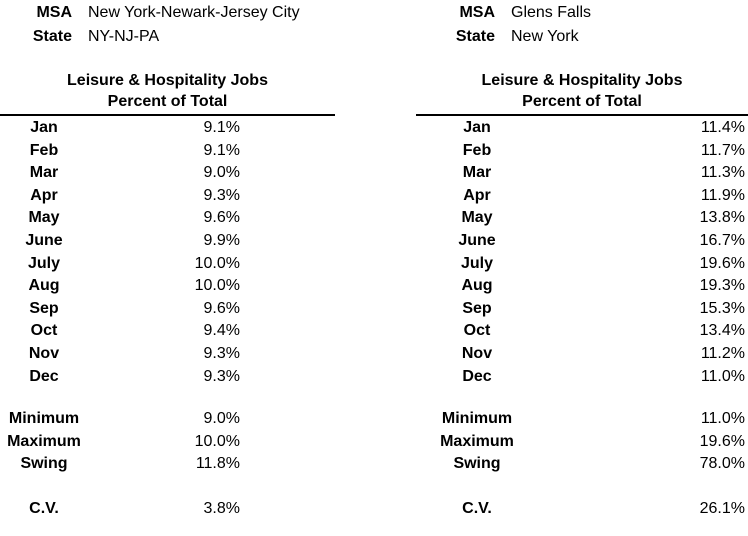  Describe the element at coordinates (221, 173) in the screenshot. I see `month-value: 9.0%` at that location.